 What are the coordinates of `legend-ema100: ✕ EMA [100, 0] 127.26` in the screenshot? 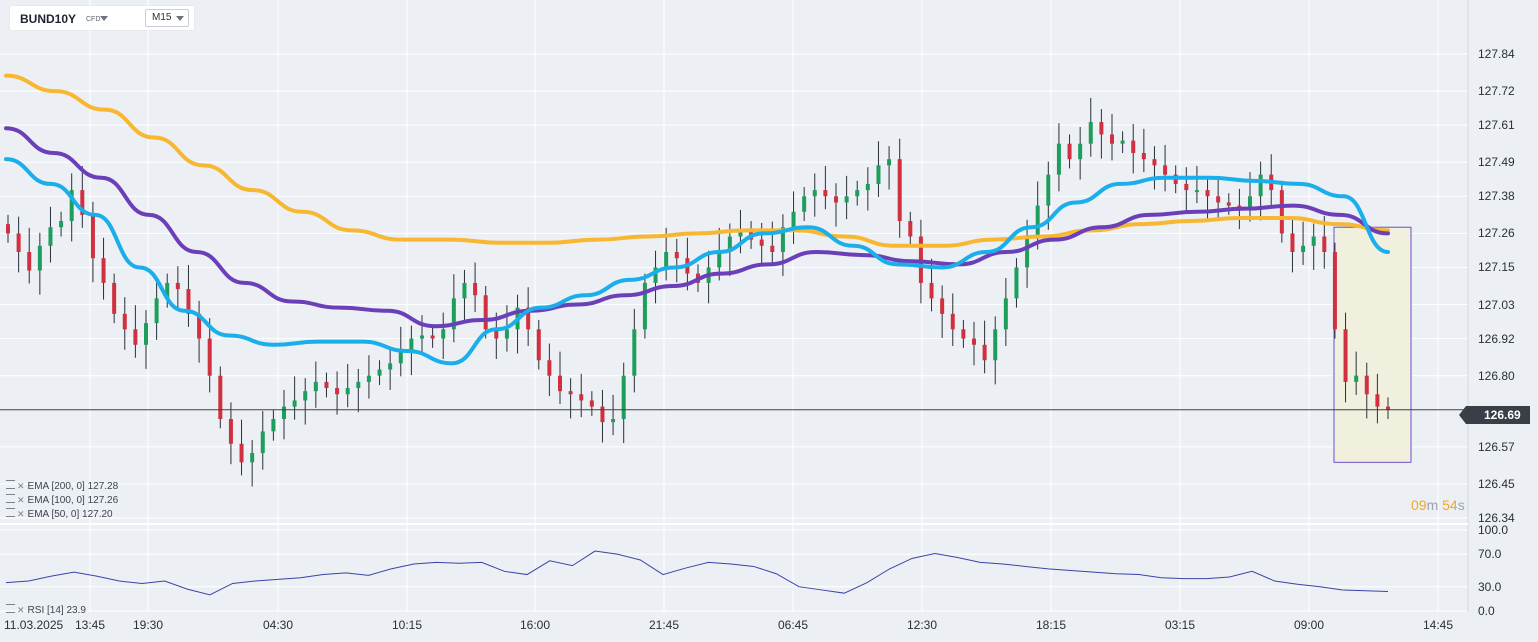 It's located at (62, 500).